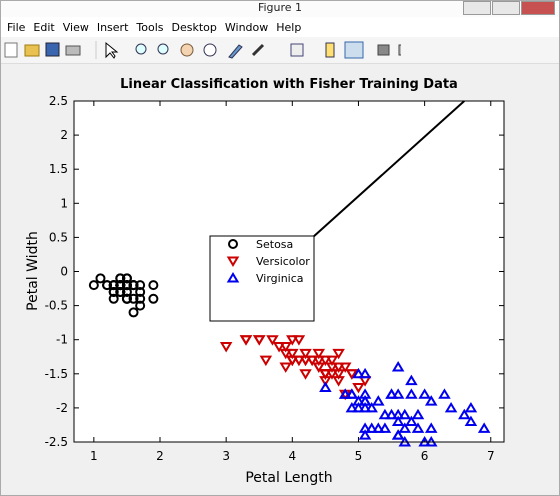 The height and width of the screenshot is (496, 560). Describe the element at coordinates (354, 50) in the screenshot. I see `legend-icon` at that location.